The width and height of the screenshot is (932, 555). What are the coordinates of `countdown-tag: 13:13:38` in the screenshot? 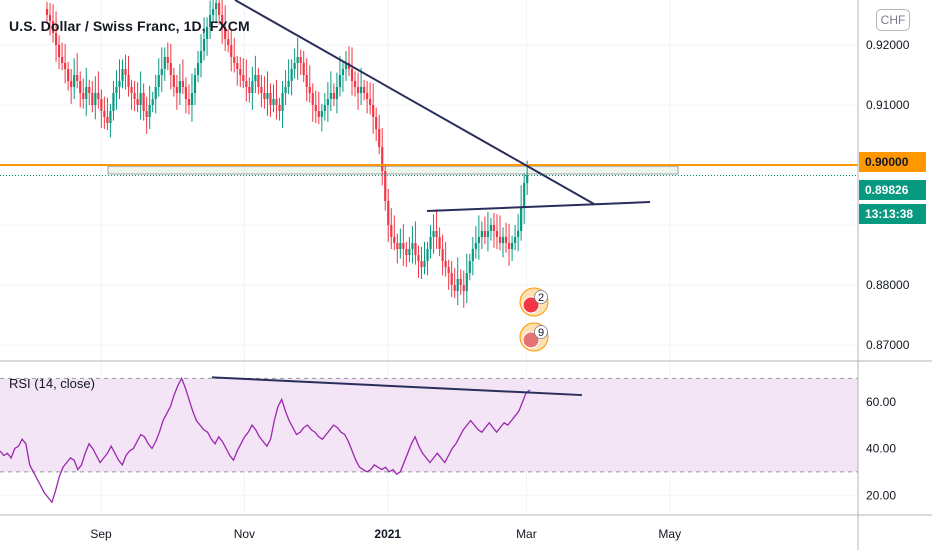 It's located at (892, 214).